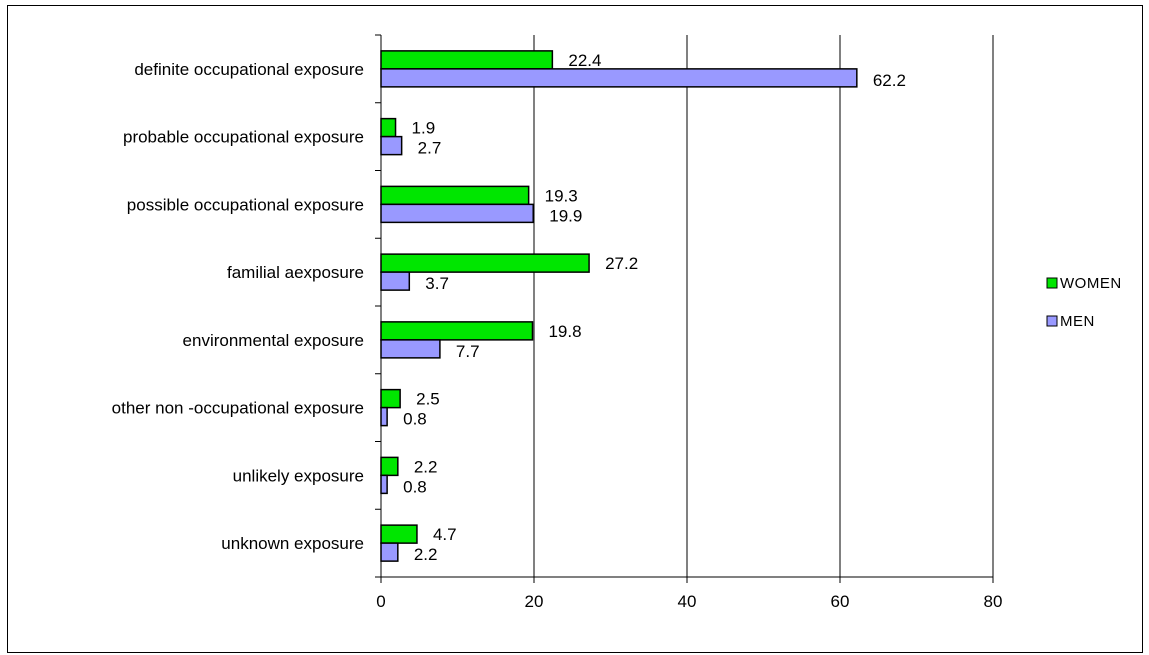 This screenshot has width=1149, height=655. What do you see at coordinates (426, 554) in the screenshot?
I see `data-label-men: 2.2` at bounding box center [426, 554].